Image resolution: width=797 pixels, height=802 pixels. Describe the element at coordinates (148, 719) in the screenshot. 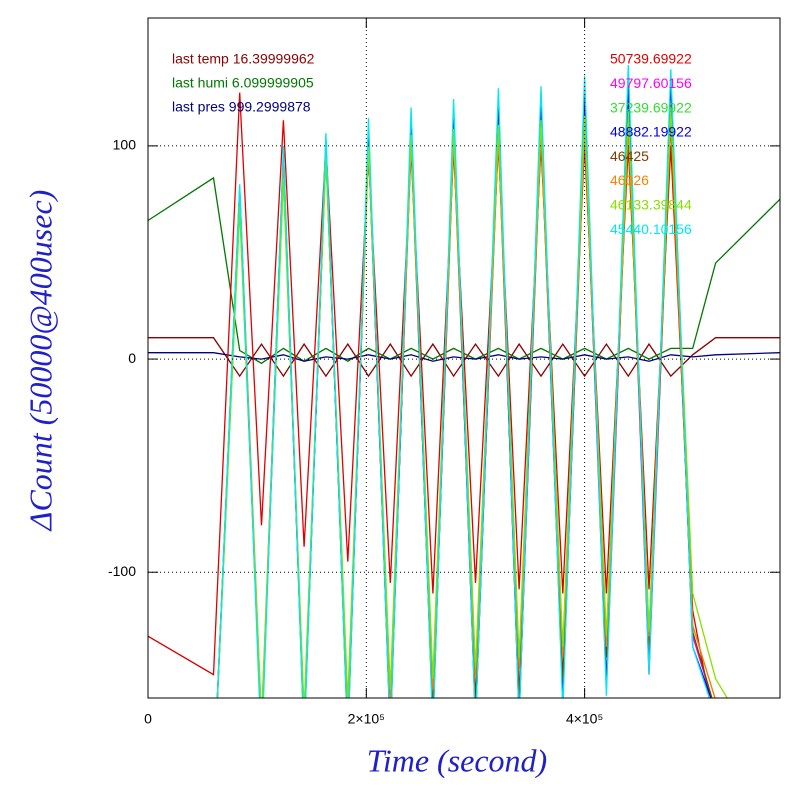

I see `x-tick-label: 0` at that location.